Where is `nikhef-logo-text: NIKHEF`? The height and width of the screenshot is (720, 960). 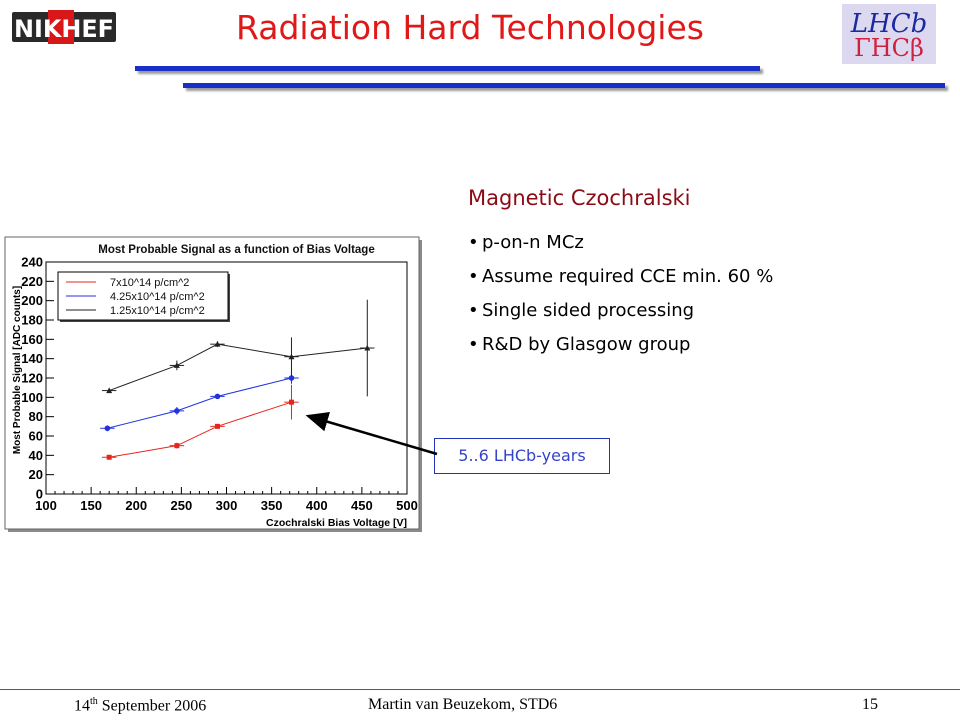 nikhef-logo-text: NIKHEF is located at coordinates (64, 29).